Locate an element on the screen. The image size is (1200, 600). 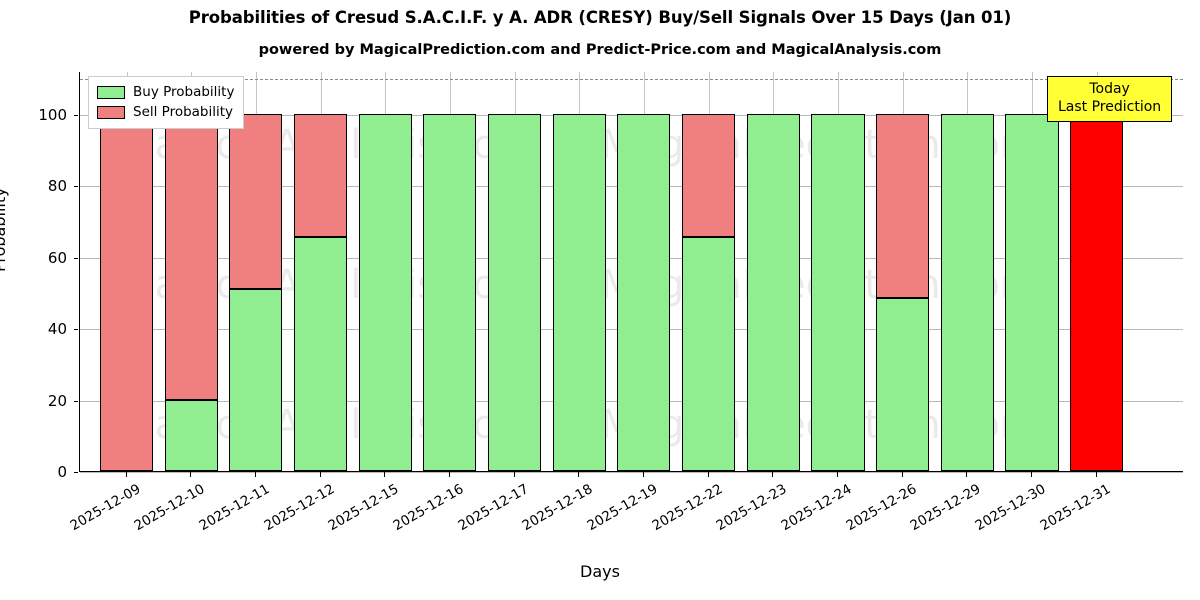
x-tick-label: 2025-12-18 is located at coordinates (557, 508).